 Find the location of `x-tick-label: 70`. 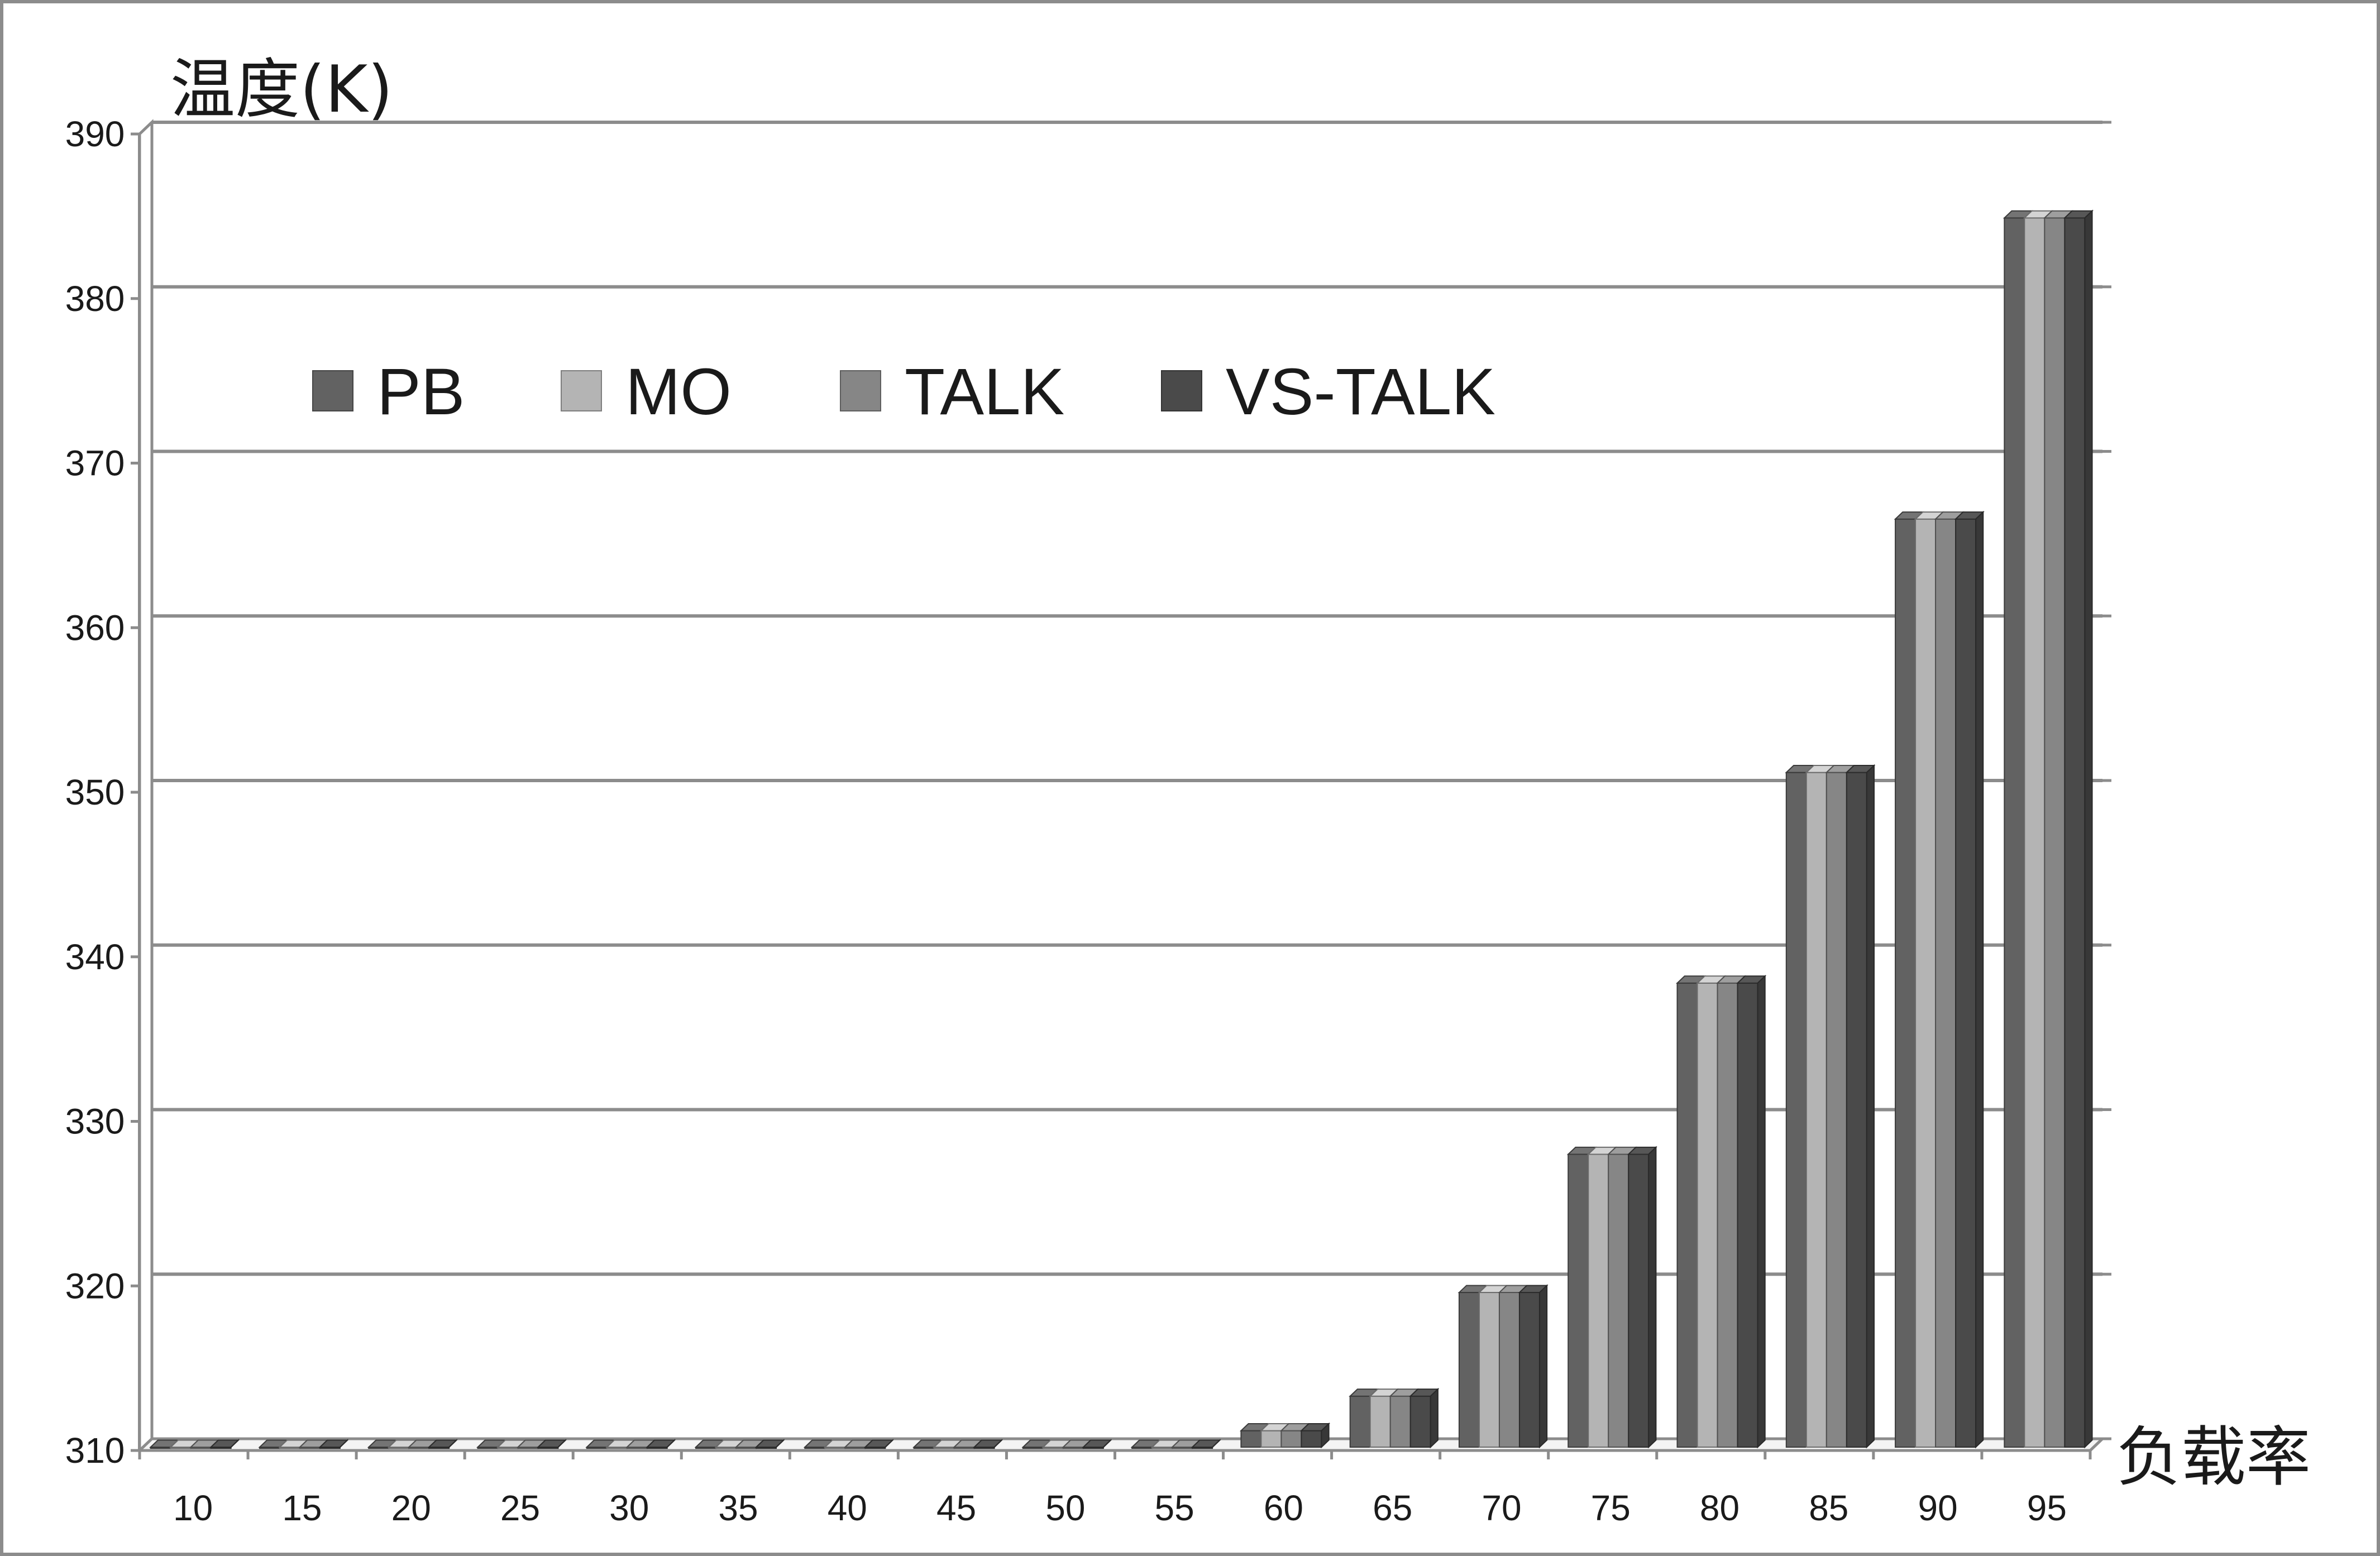

x-tick-label: 70 is located at coordinates (1501, 1508).